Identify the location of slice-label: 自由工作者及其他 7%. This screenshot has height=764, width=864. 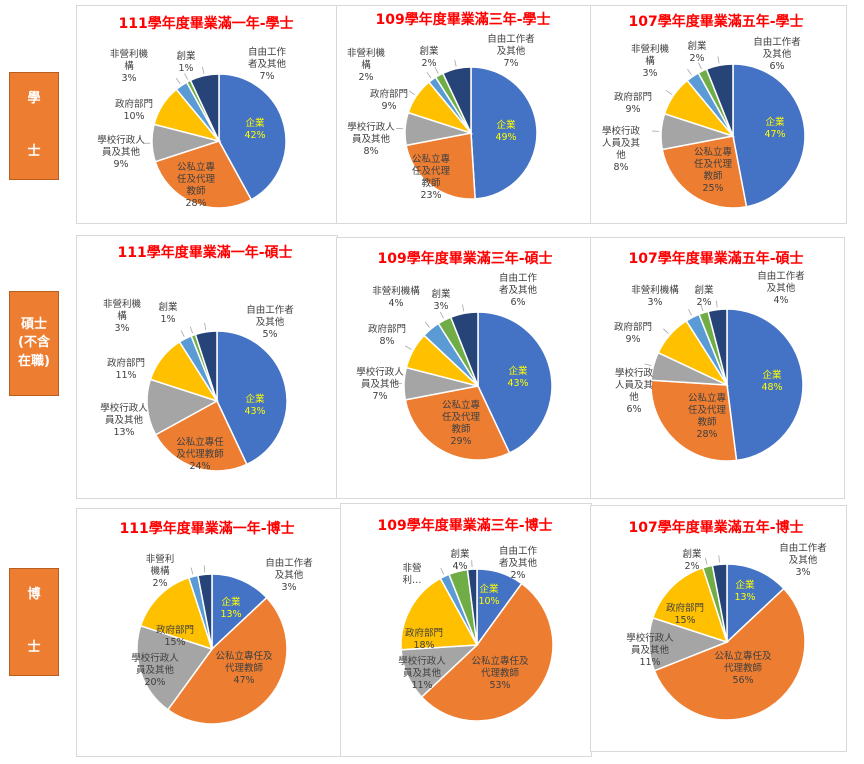
(267, 64).